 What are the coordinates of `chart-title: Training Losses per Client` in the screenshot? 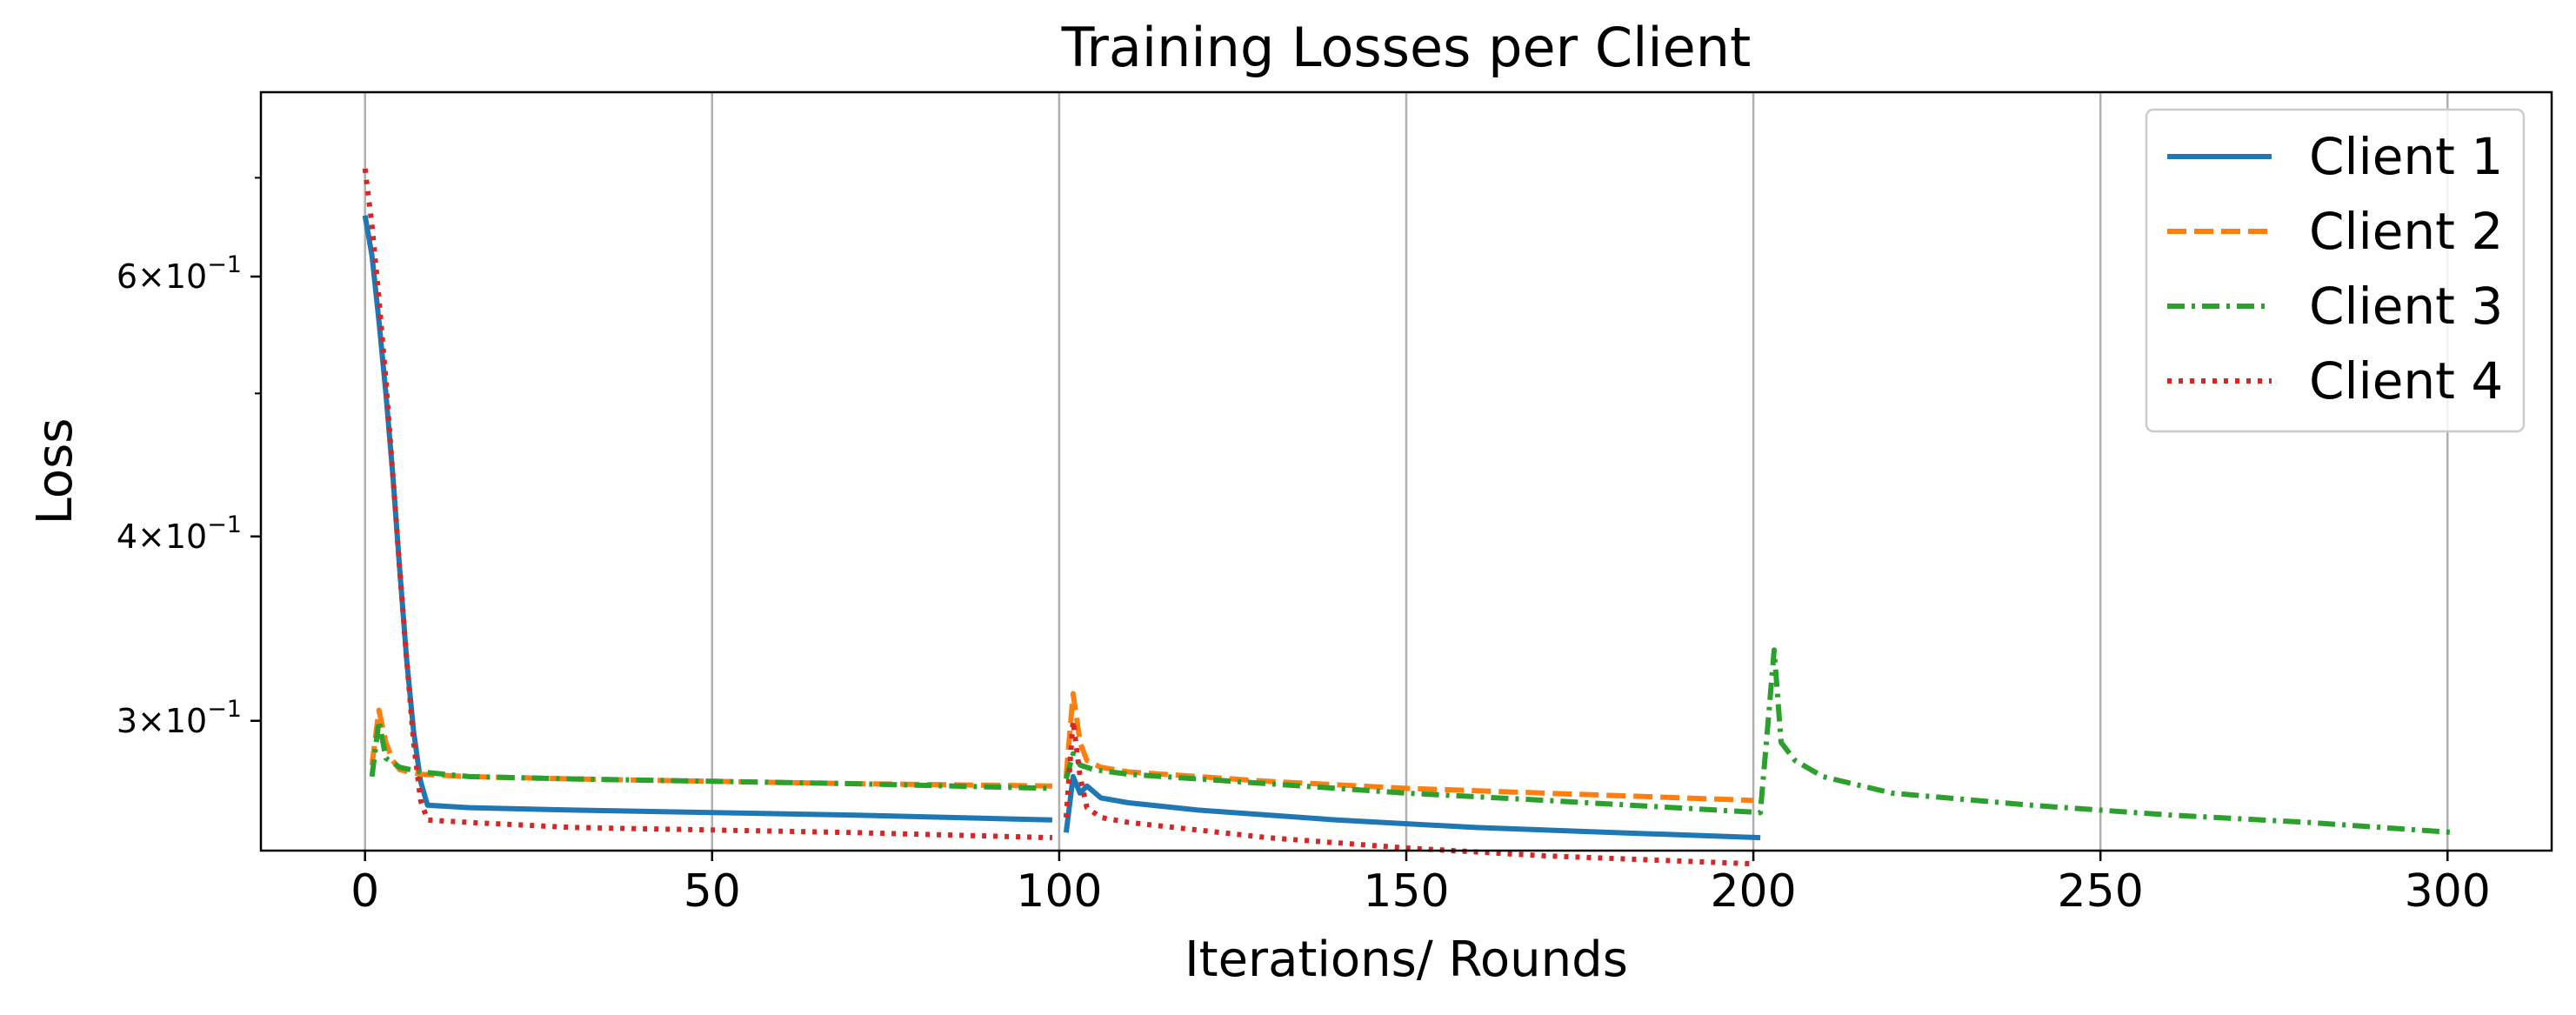 It's located at (1406, 47).